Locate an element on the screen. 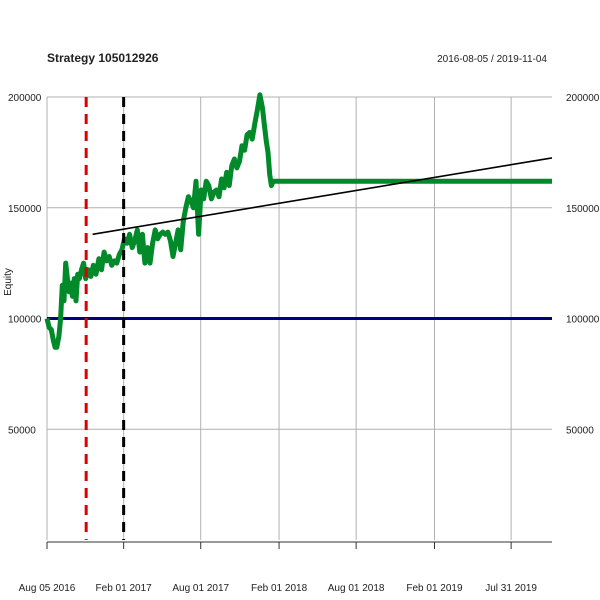 The image size is (600, 600). x-tick-label: Feb 01 2019 is located at coordinates (434, 588).